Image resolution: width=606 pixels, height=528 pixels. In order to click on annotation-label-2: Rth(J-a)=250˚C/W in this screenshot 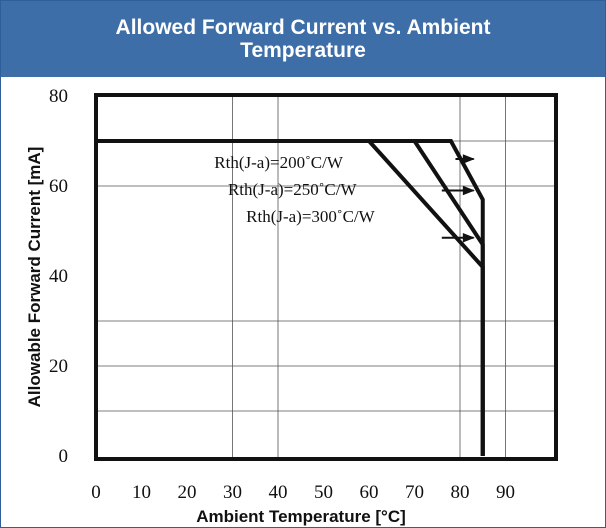, I will do `click(293, 189)`.